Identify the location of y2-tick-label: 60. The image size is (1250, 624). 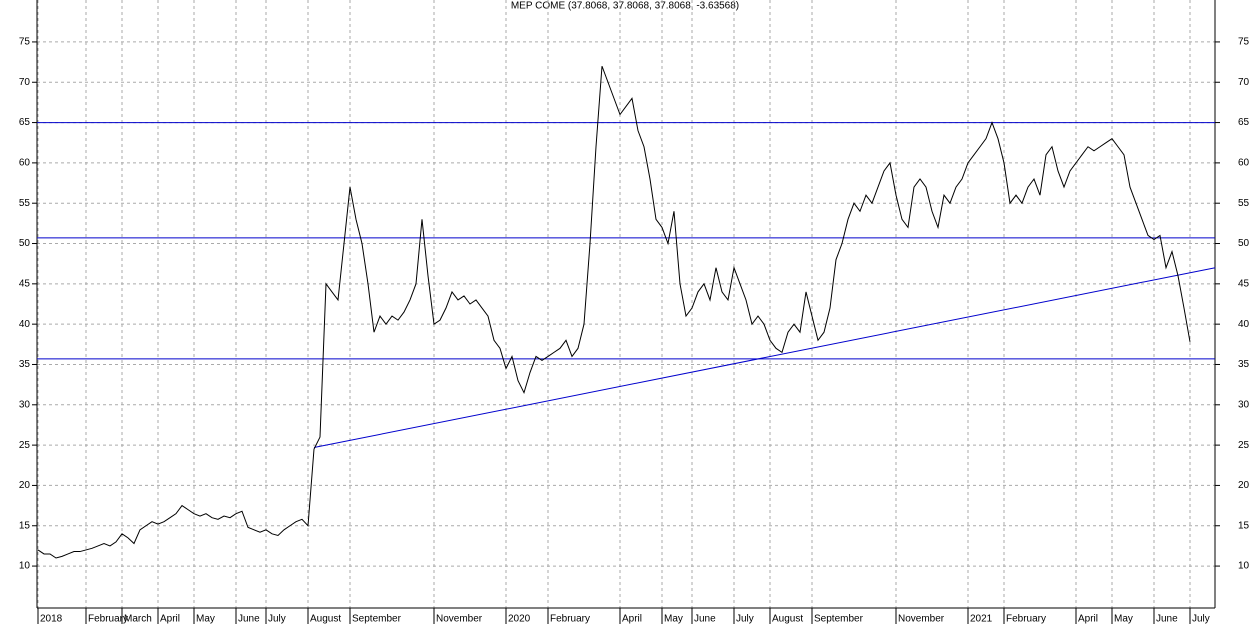
(1244, 163).